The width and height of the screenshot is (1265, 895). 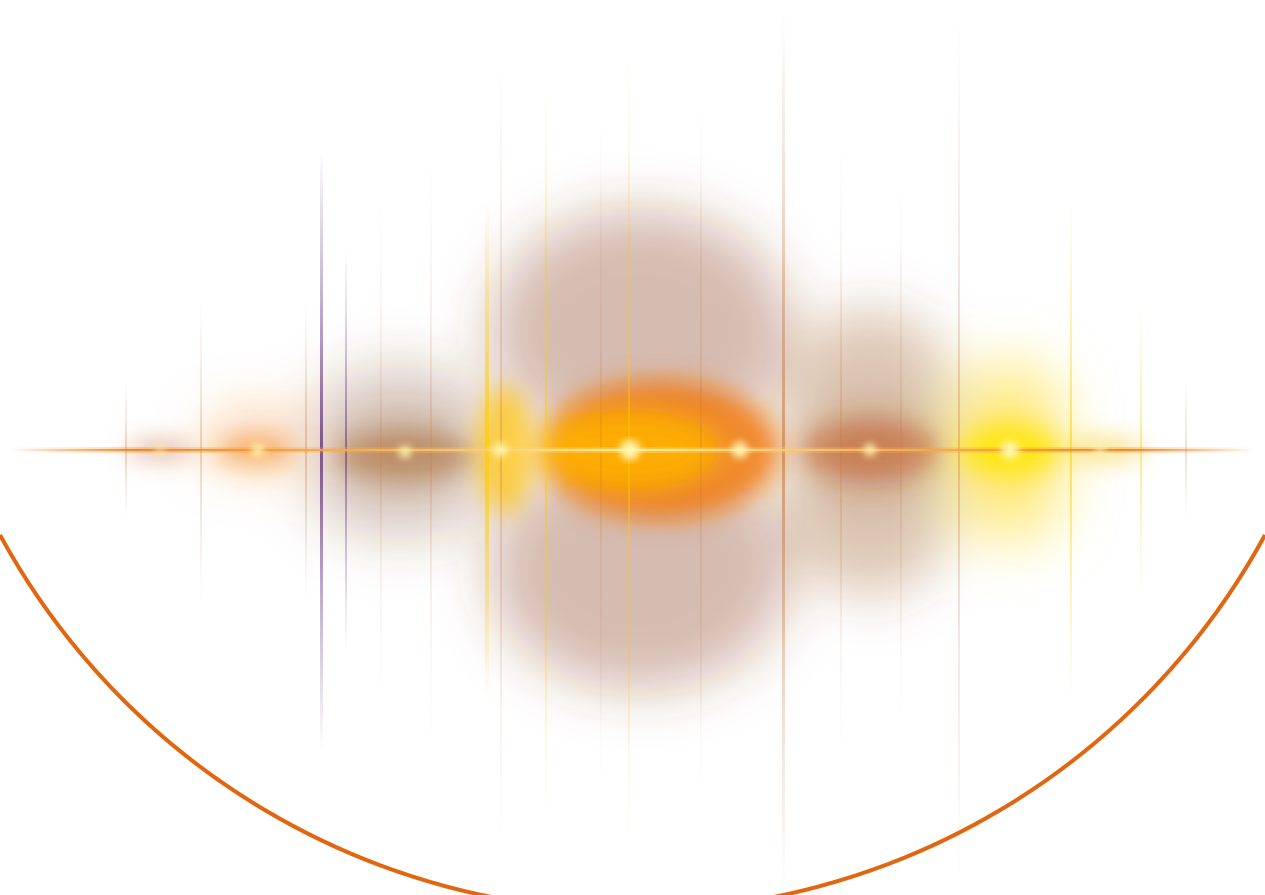 What do you see at coordinates (632, 450) in the screenshot?
I see `horizontal-wave-line` at bounding box center [632, 450].